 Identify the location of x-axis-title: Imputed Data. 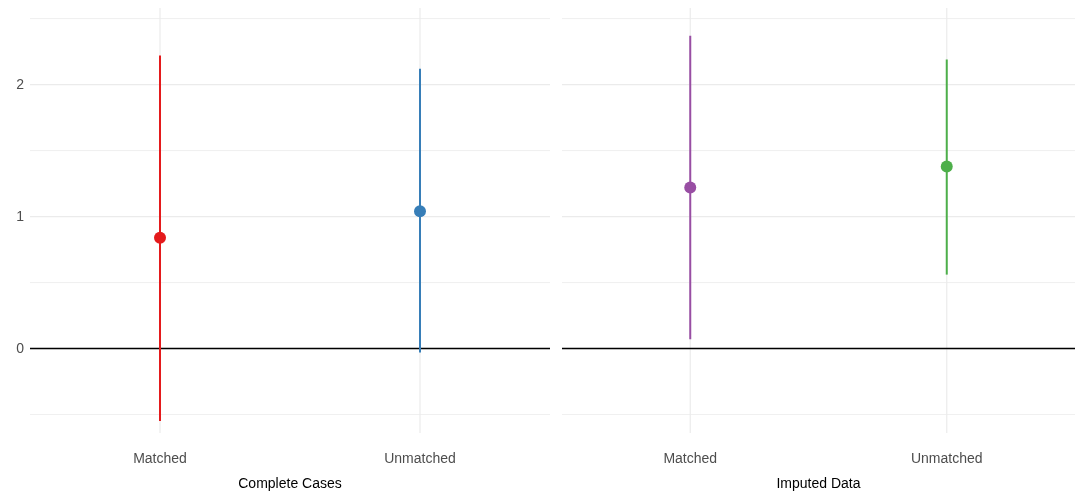
(818, 483).